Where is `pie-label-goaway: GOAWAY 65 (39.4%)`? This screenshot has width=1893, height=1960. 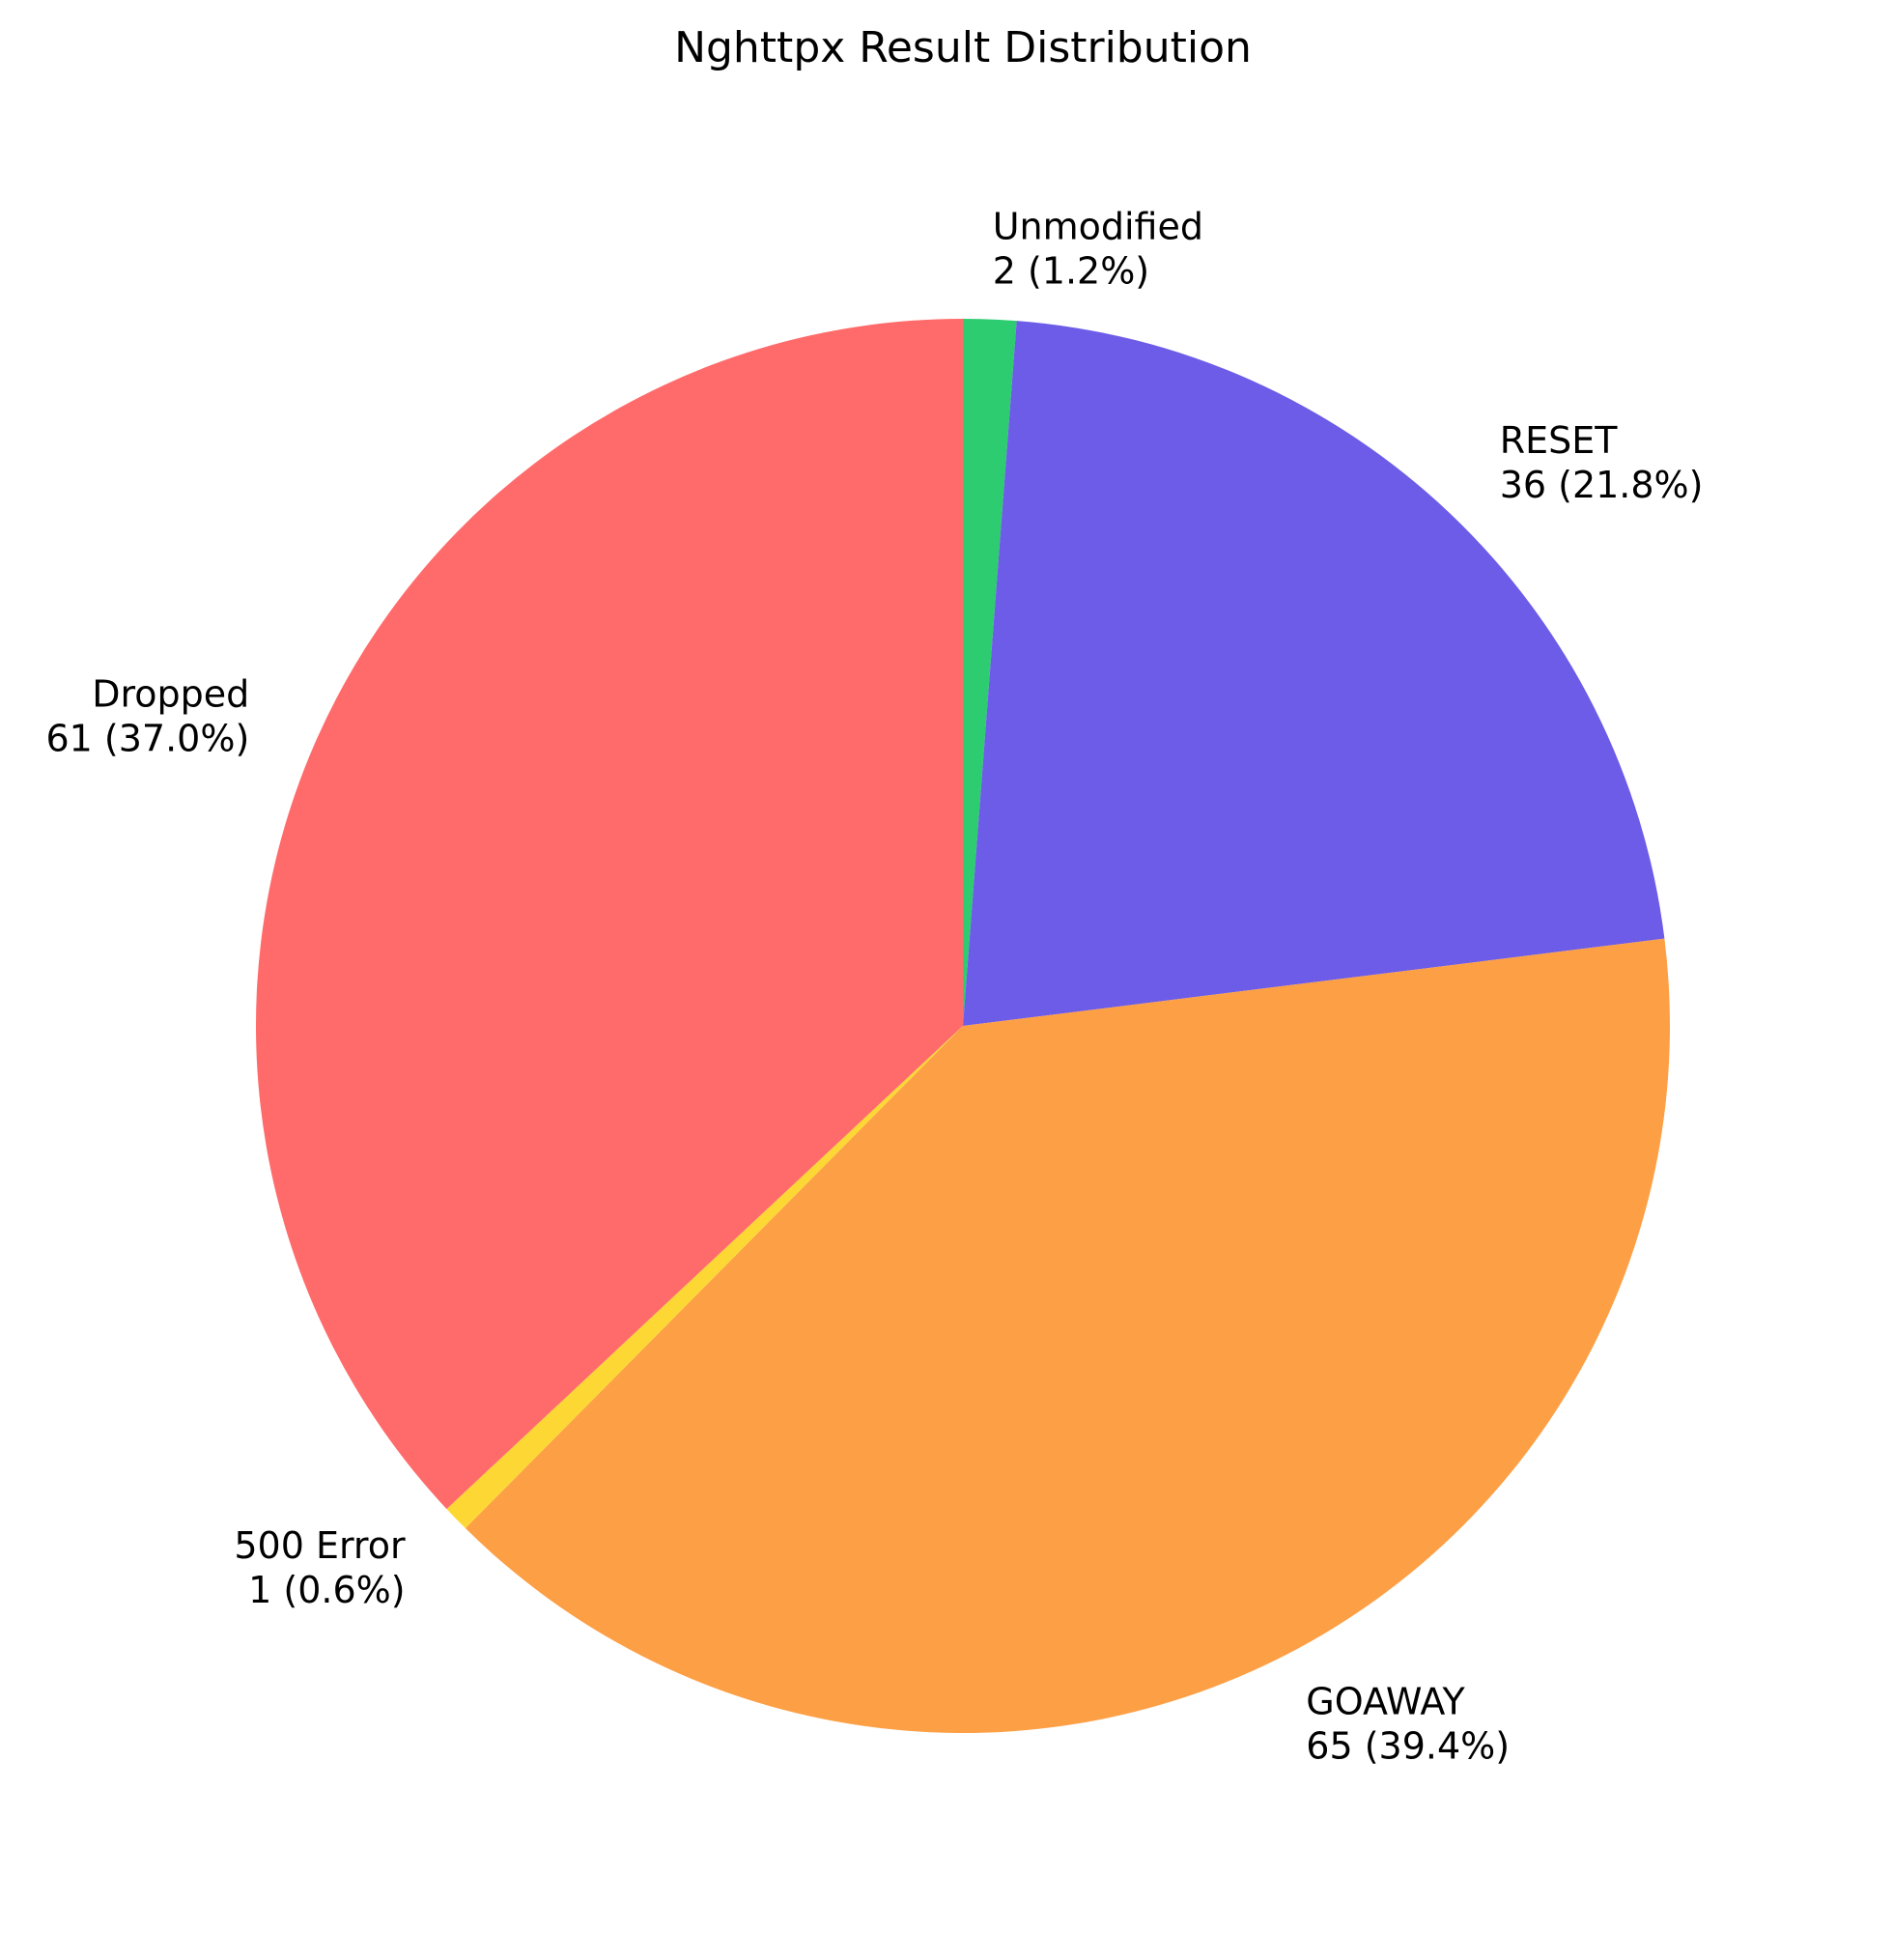 pie-label-goaway: GOAWAY 65 (39.4%) is located at coordinates (1408, 1725).